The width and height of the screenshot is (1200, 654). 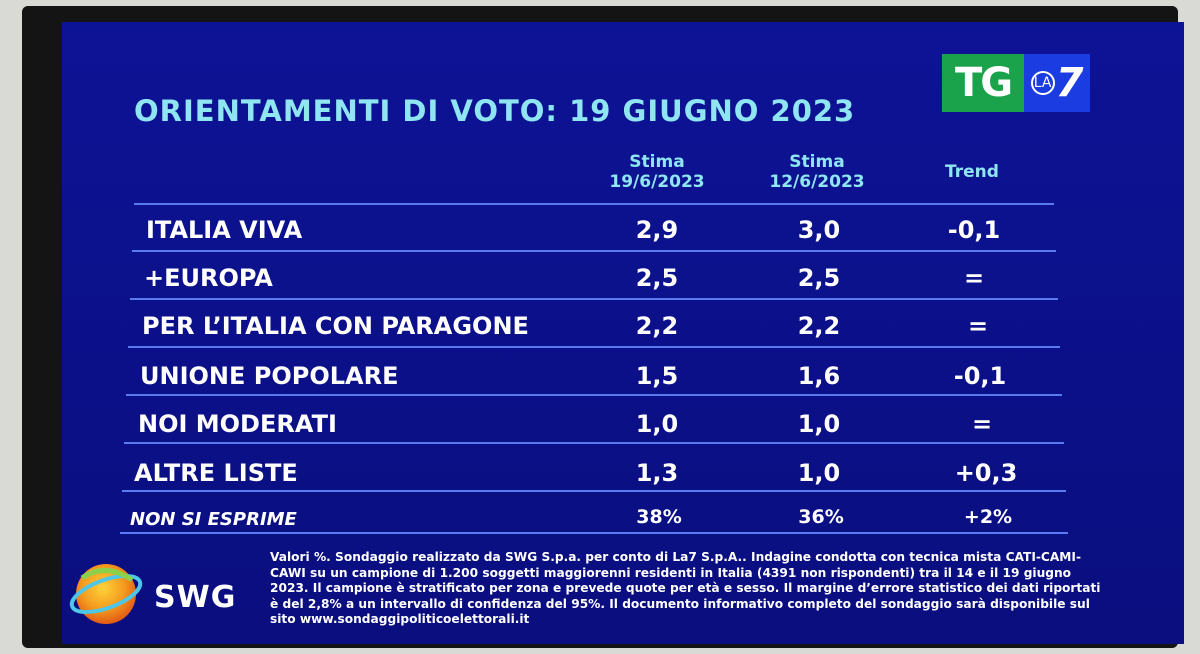 What do you see at coordinates (106, 594) in the screenshot?
I see `globe-icon` at bounding box center [106, 594].